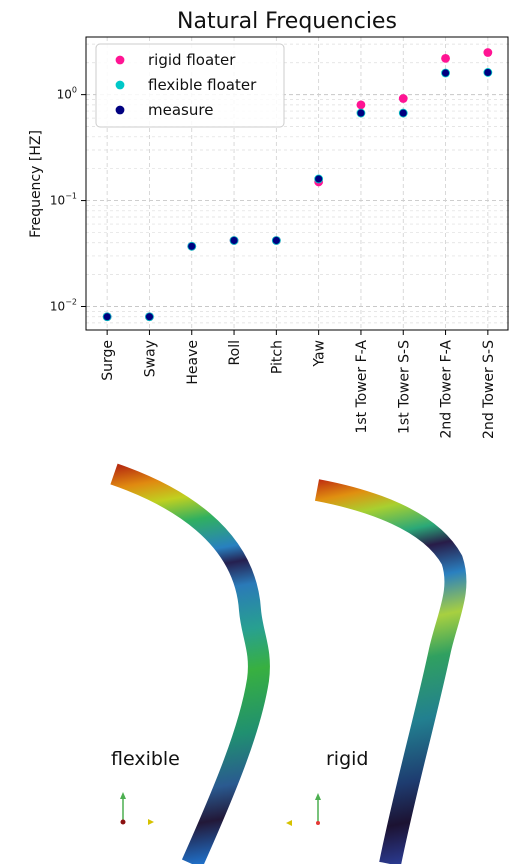 The width and height of the screenshot is (509, 864). I want to click on x-tick-label: 1st Tower S-S, so click(404, 387).